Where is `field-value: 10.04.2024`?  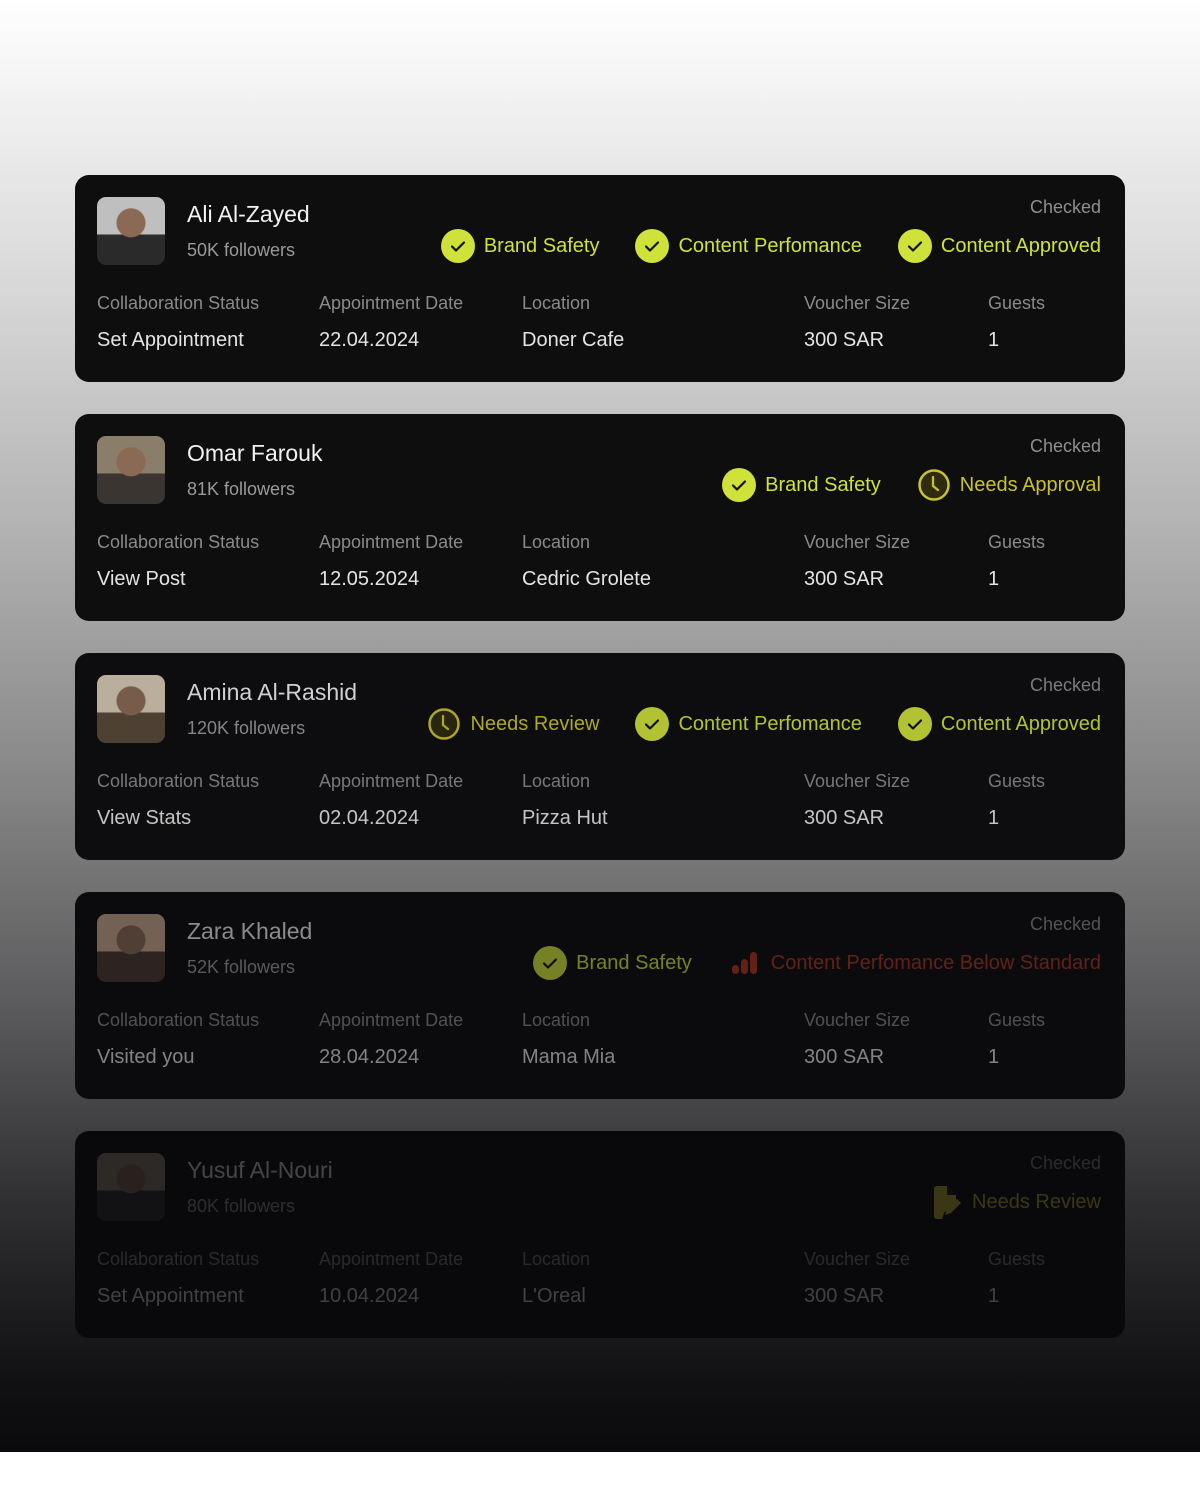
field-value: 10.04.2024 is located at coordinates (369, 1296).